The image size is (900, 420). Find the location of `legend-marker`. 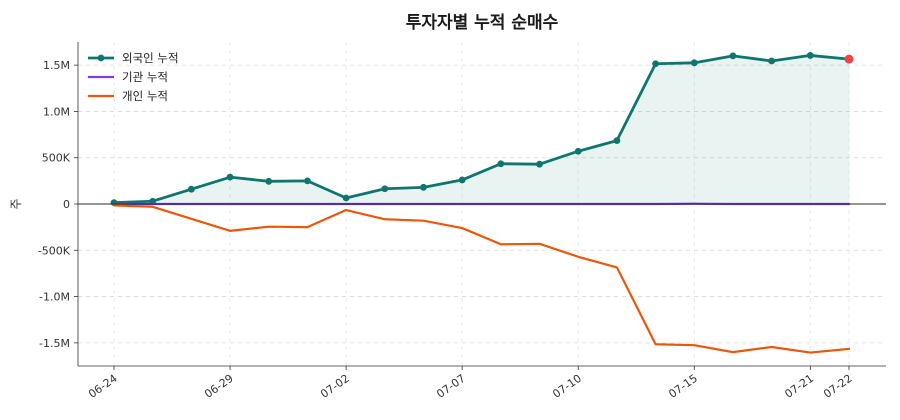

legend-marker is located at coordinates (101, 58).